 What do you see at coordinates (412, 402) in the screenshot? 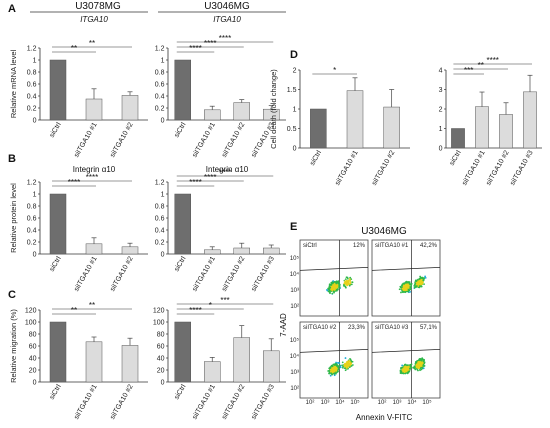
I see `flow-x-tick: 10⁴` at bounding box center [412, 402].